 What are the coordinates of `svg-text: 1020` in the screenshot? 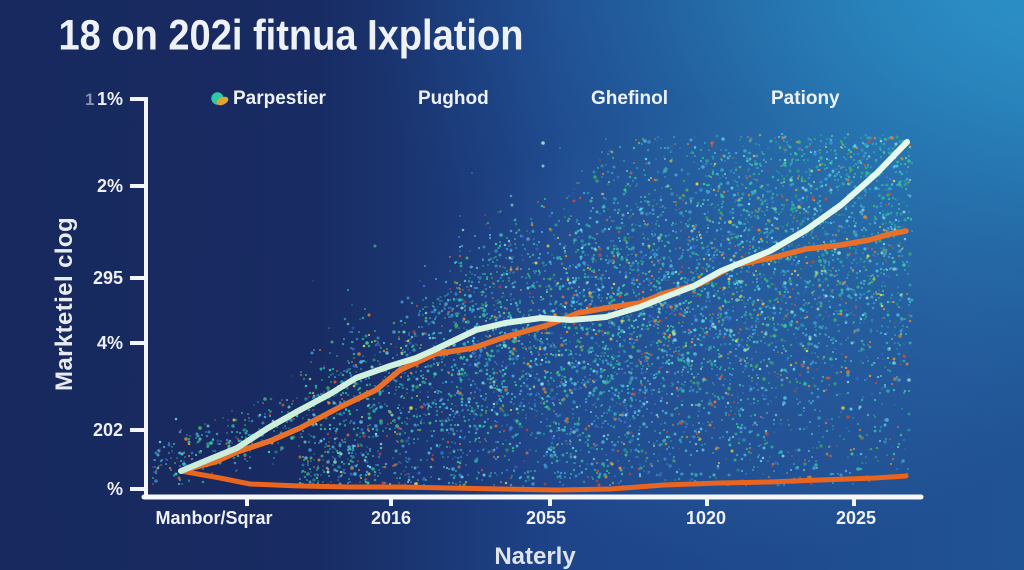 It's located at (706, 518).